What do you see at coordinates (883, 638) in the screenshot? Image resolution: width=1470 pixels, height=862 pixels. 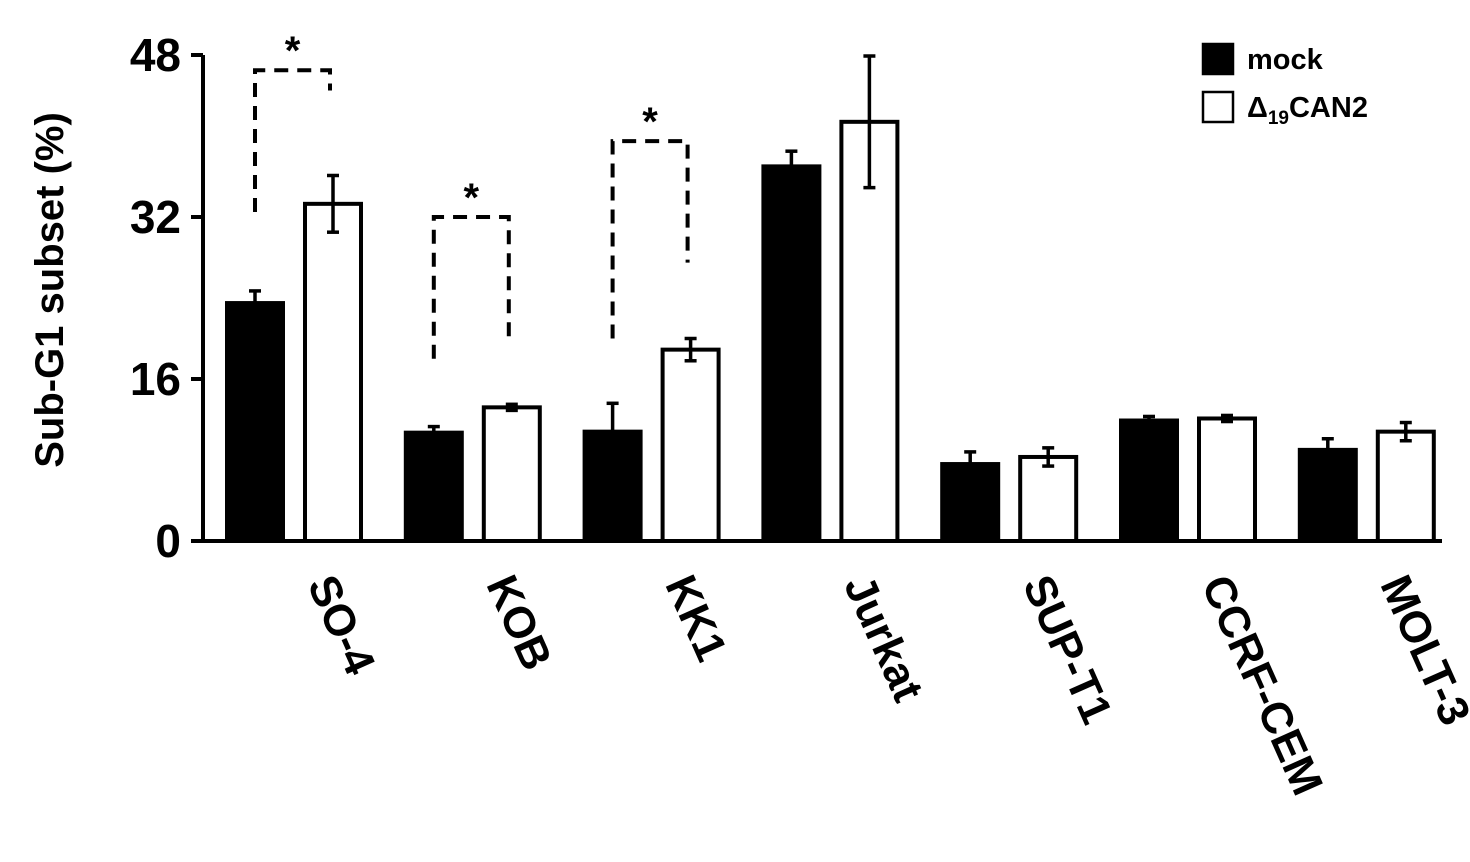 I see `x-category-label: Jurkat` at bounding box center [883, 638].